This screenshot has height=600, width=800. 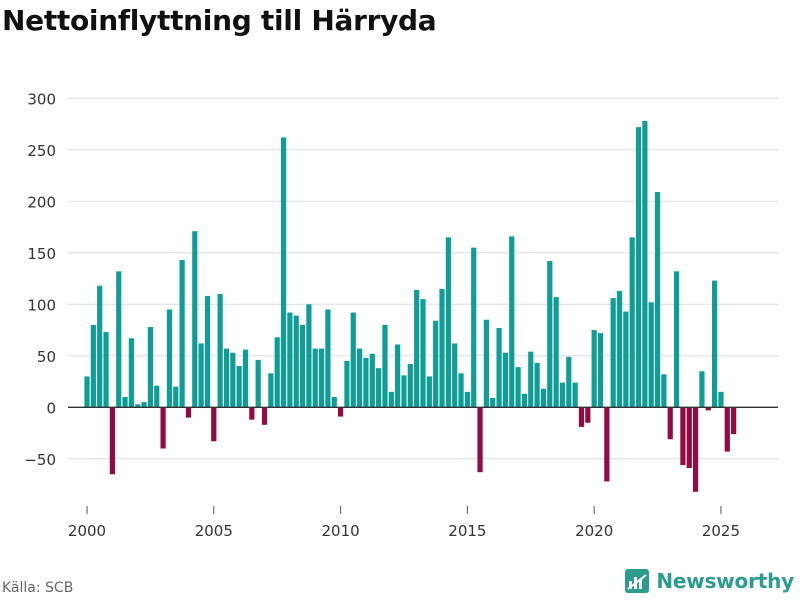 I want to click on y-tick-label: 150, so click(x=41, y=254).